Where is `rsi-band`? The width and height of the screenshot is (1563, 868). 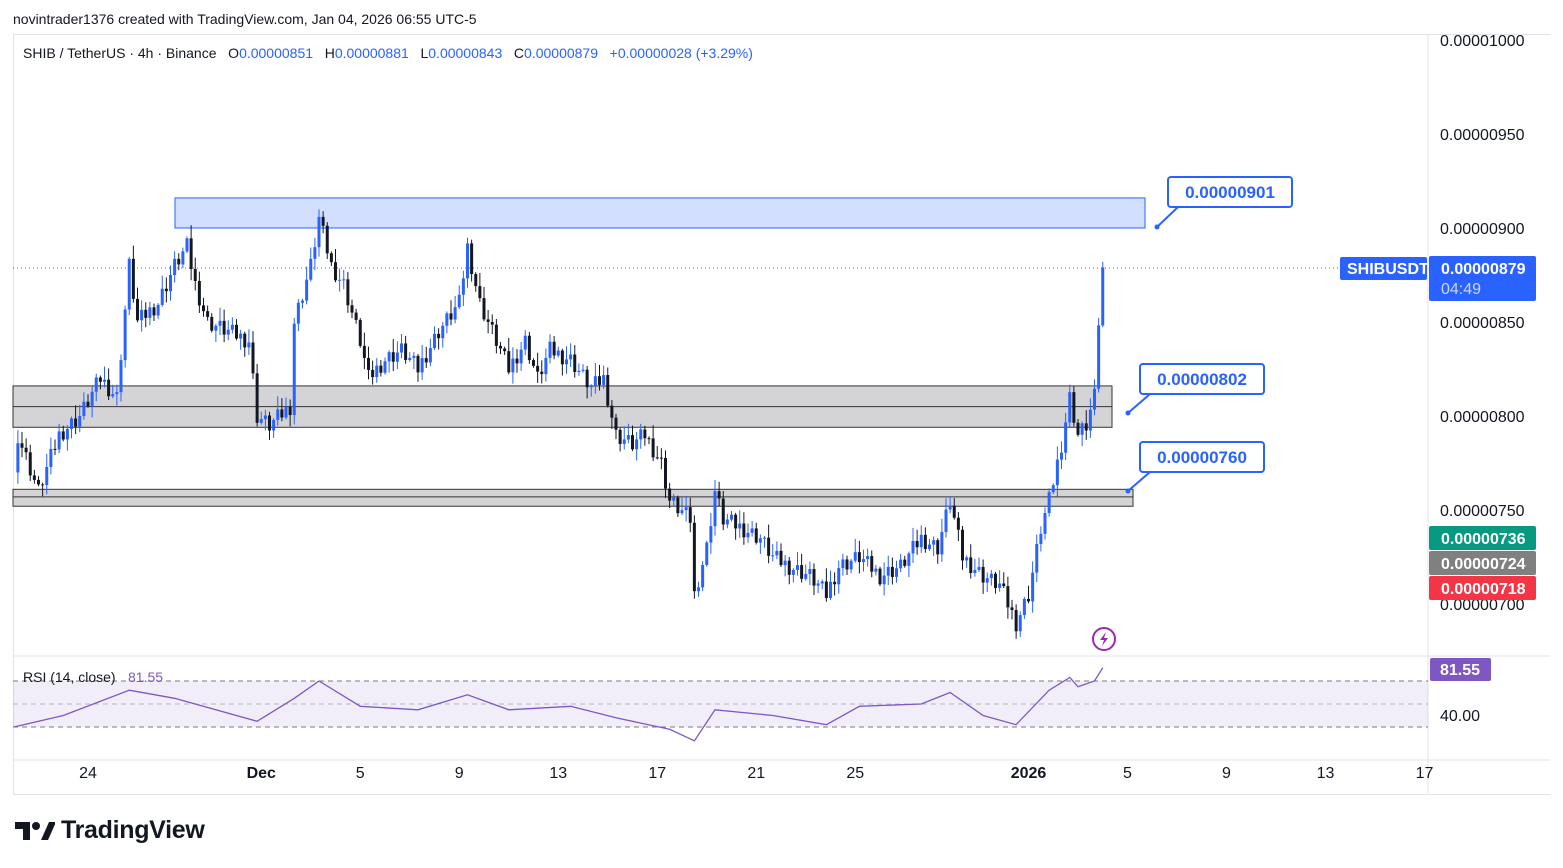 rsi-band is located at coordinates (720, 704).